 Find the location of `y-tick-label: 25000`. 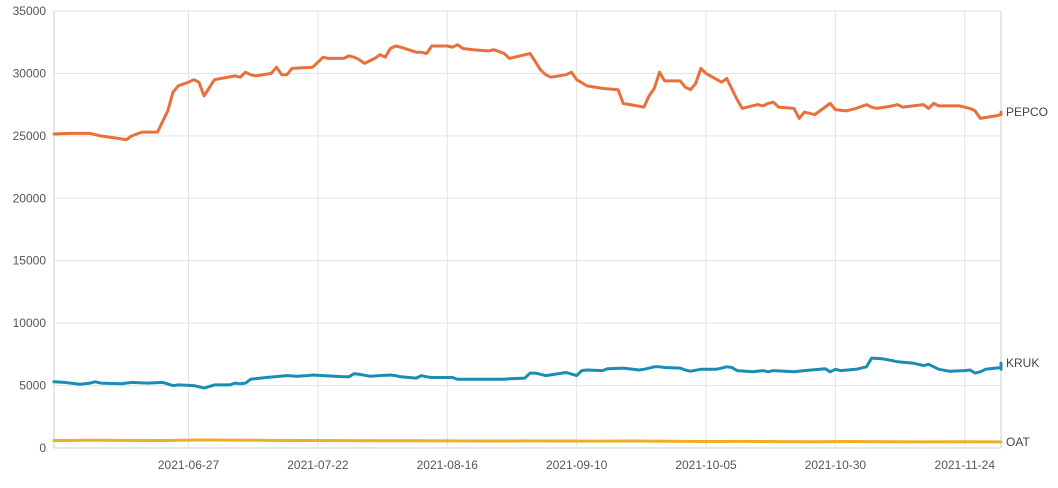

y-tick-label: 25000 is located at coordinates (30, 136).